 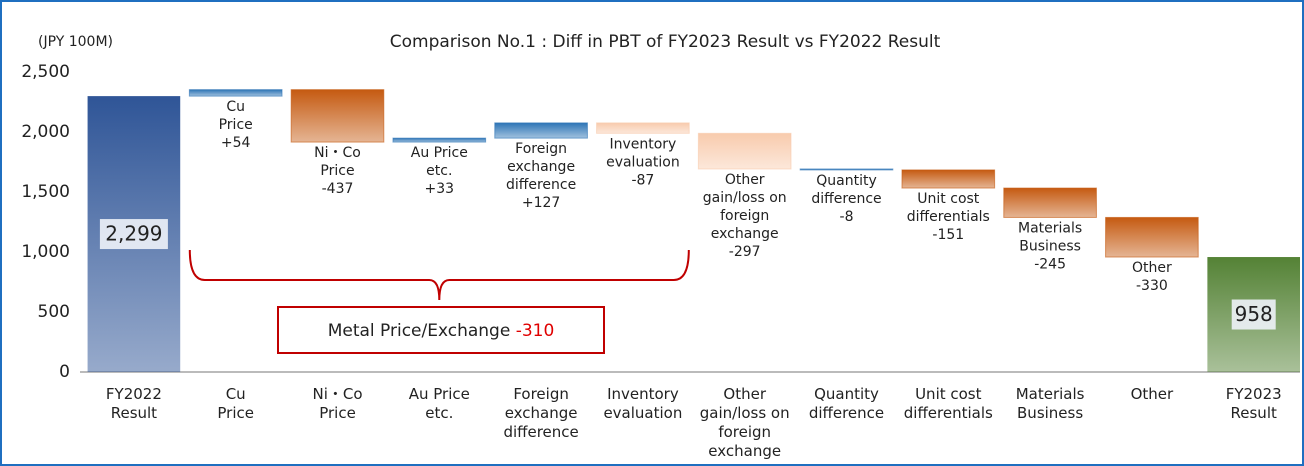 I want to click on data-label-line: Materials, so click(x=1050, y=228).